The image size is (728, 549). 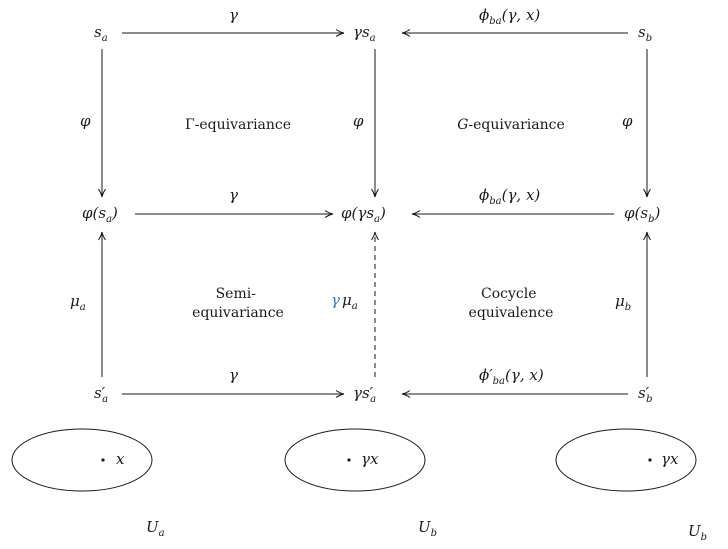 What do you see at coordinates (238, 303) in the screenshot?
I see `region-semi-equivariance: Semi- equivariance` at bounding box center [238, 303].